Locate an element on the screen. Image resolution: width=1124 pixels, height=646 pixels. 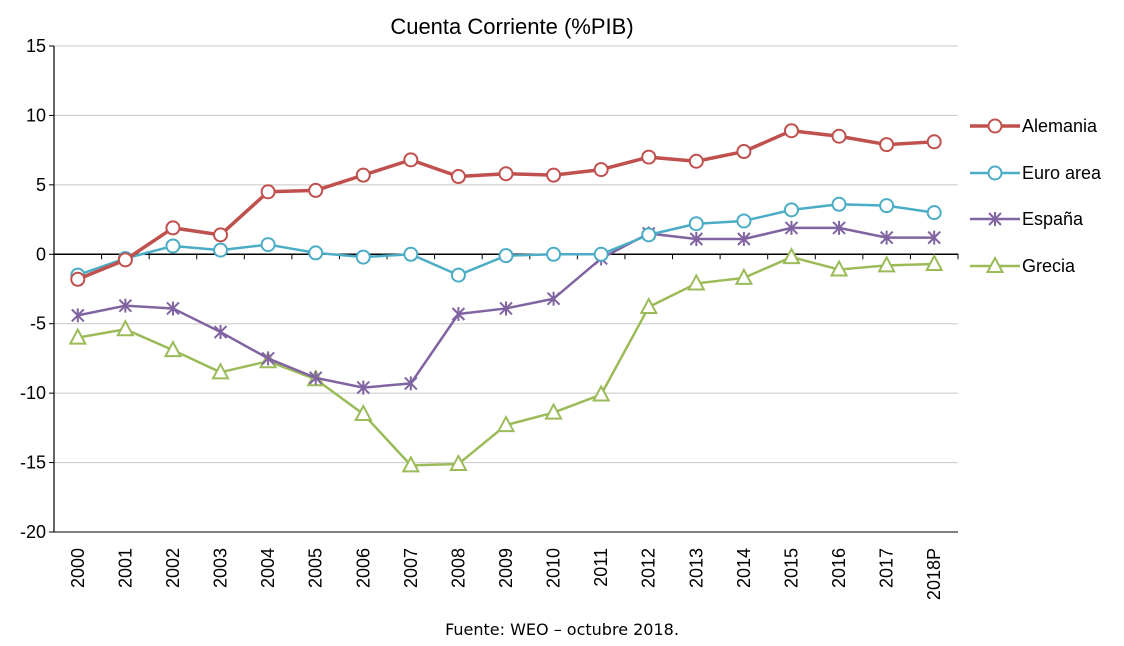
legend-item: Grecia is located at coordinates (1023, 265).